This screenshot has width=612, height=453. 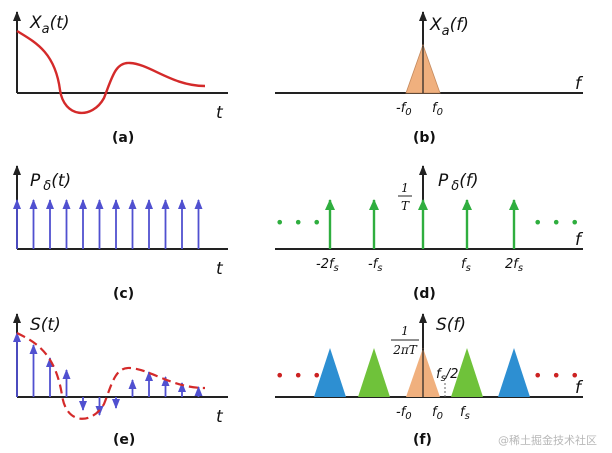 What do you see at coordinates (437, 413) in the screenshot?
I see `panel-f-tick-pos-f0: f0` at bounding box center [437, 413].